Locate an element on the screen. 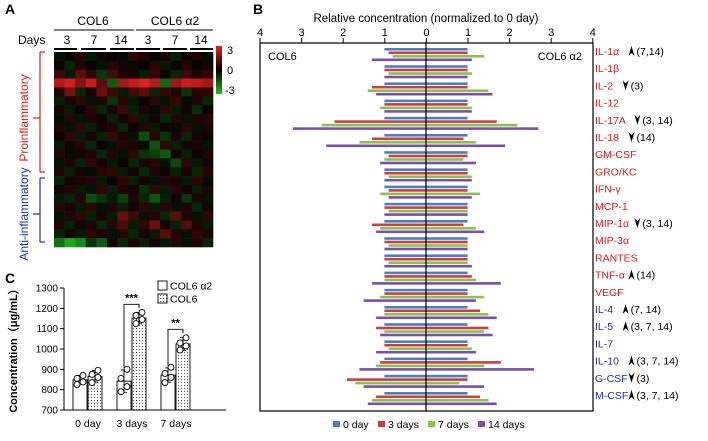  chart-b-category-label: IL-10 is located at coordinates (607, 362).